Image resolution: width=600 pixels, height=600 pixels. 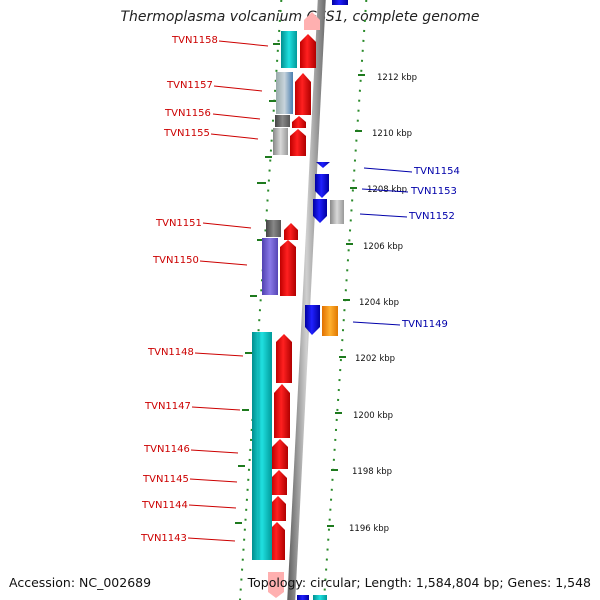 I want to click on kbp-label: 1196 kbp, so click(x=369, y=529).